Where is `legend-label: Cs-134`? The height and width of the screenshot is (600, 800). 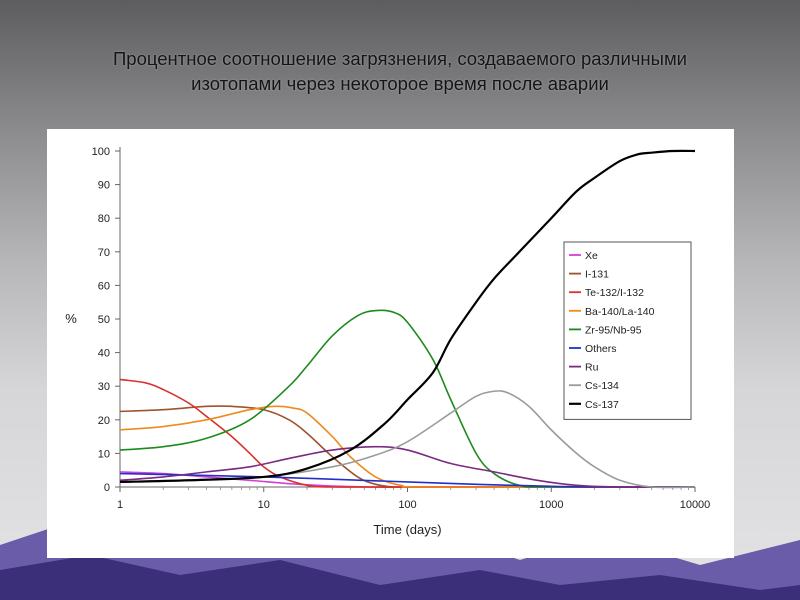 legend-label: Cs-134 is located at coordinates (602, 386).